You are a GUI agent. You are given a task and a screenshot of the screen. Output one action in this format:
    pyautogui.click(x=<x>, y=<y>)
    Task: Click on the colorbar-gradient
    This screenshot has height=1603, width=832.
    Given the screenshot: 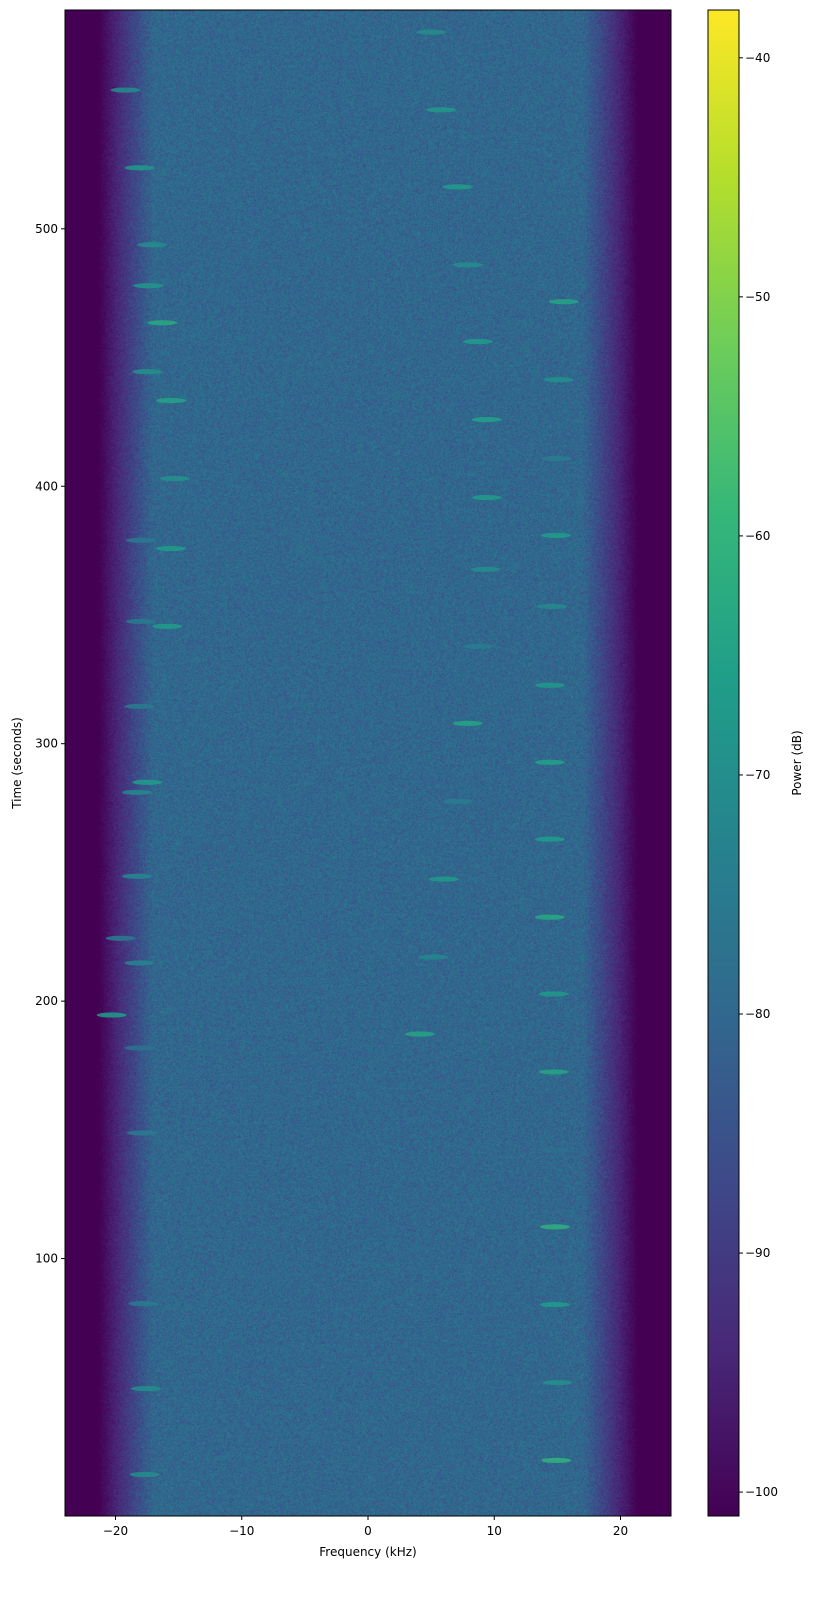 What is the action you would take?
    pyautogui.click(x=723, y=763)
    